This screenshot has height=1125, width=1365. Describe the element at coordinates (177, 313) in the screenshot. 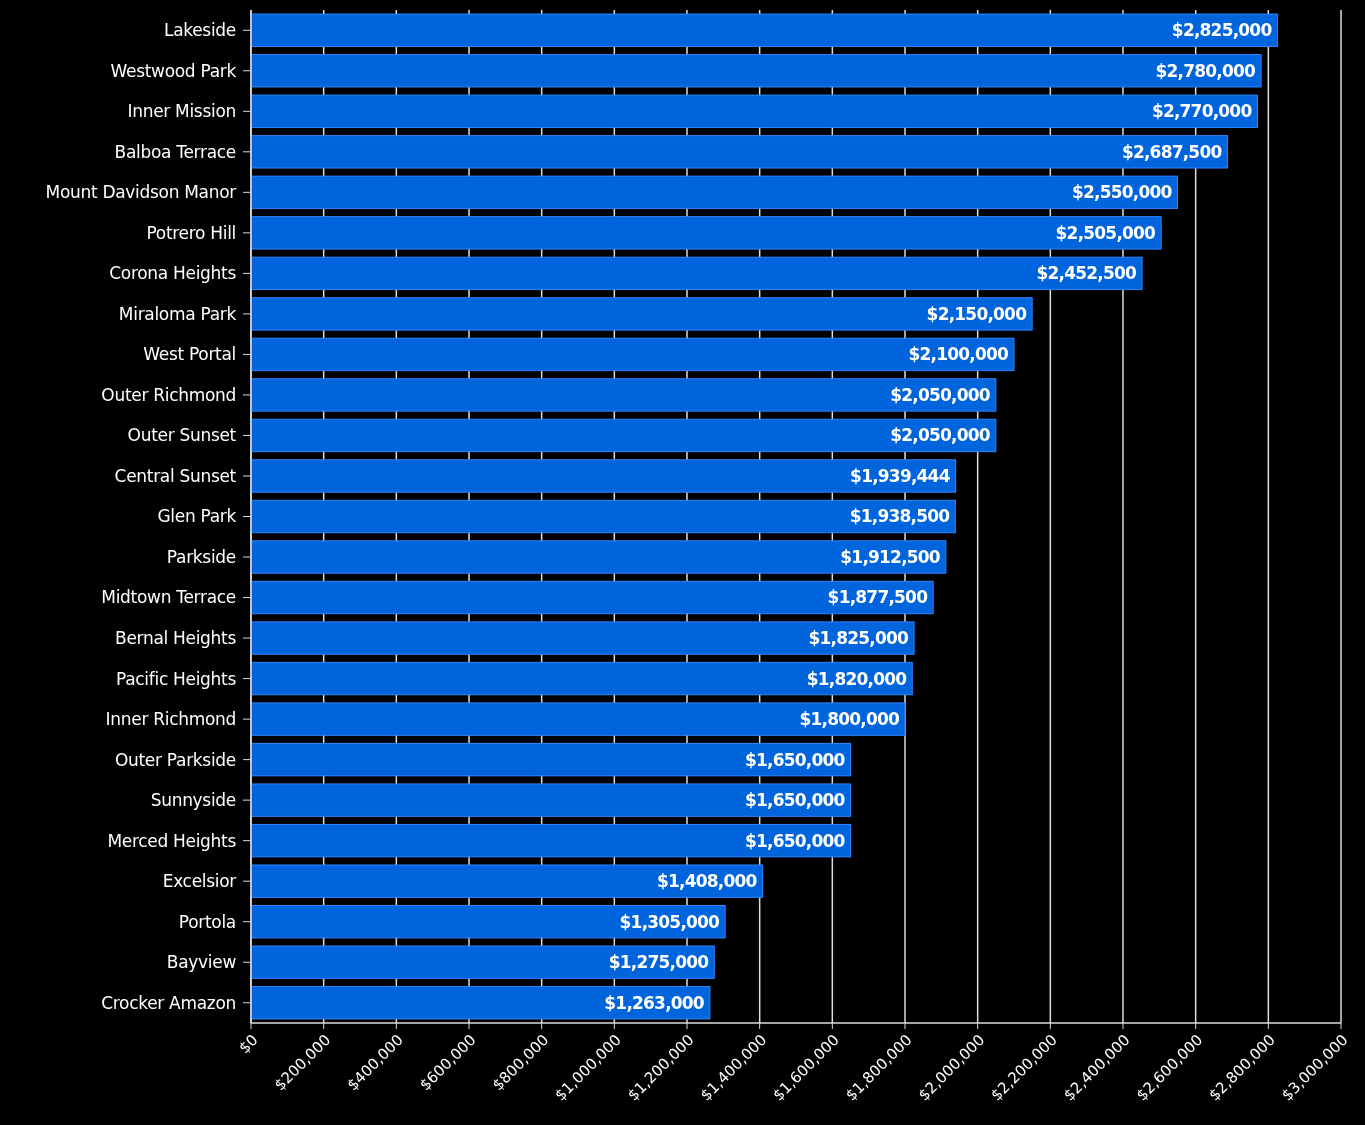

I see `y-tick-label: Miraloma Park` at that location.